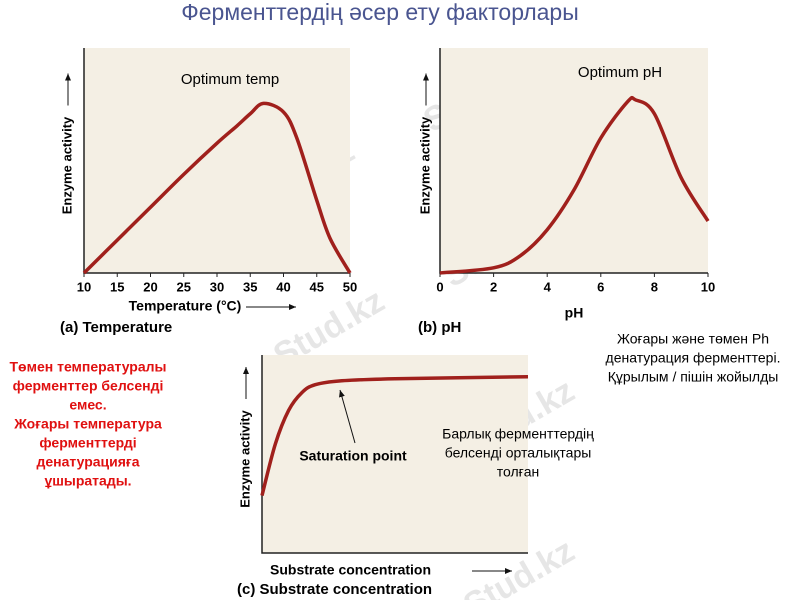 The width and height of the screenshot is (788, 600). Describe the element at coordinates (350, 570) in the screenshot. I see `x-axis-label: Substrate concentration` at that location.